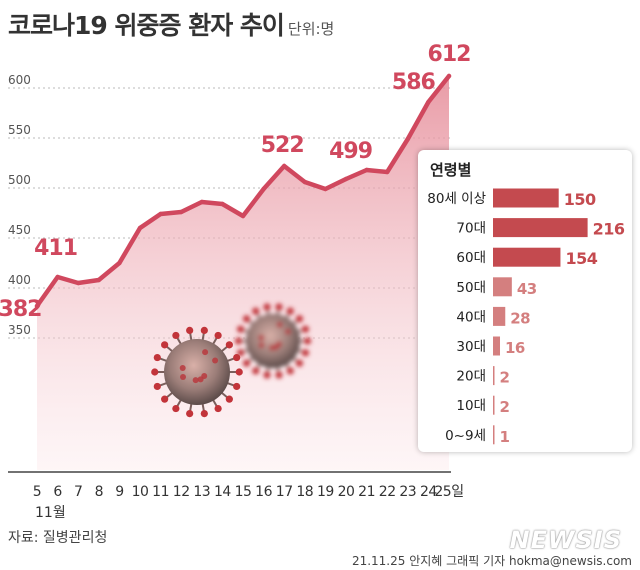  Describe the element at coordinates (19, 230) in the screenshot. I see `y-tick-450: 450` at that location.